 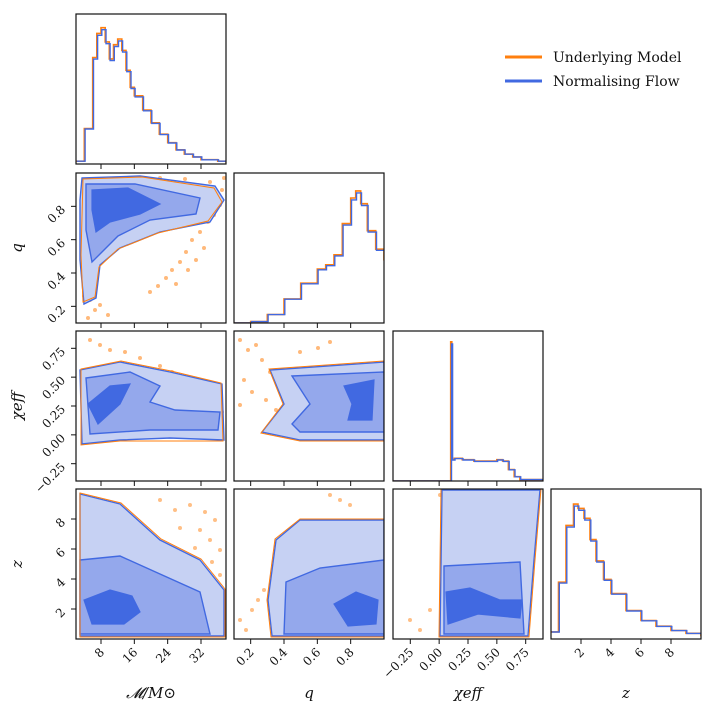 What do you see at coordinates (399, 663) in the screenshot?
I see `xtick-label-chi: −0.25` at bounding box center [399, 663].